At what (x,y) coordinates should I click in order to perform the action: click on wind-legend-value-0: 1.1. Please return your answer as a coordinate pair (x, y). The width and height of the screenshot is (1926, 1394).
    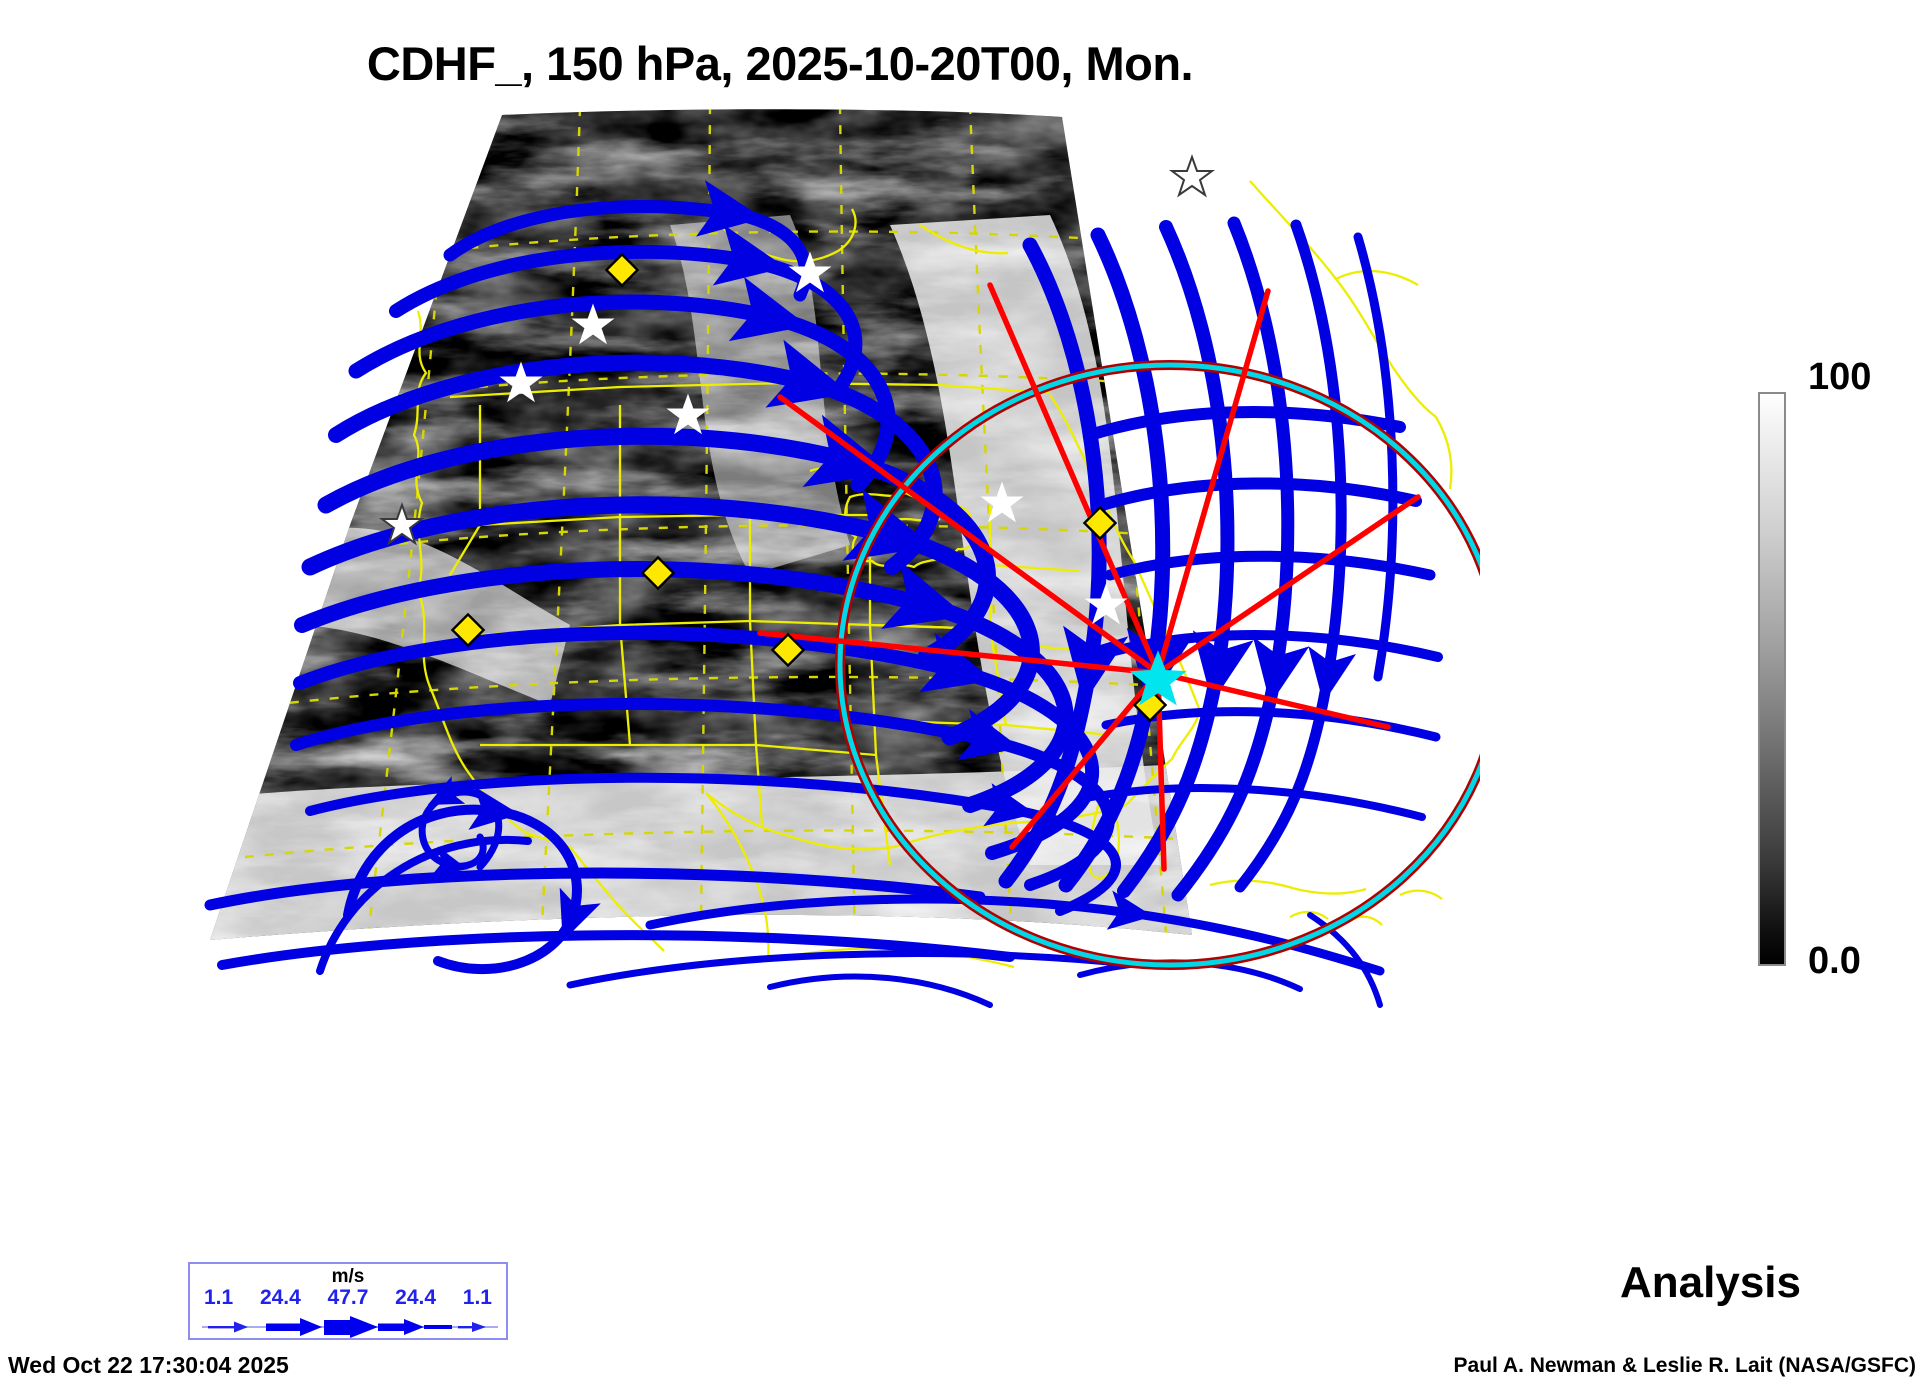
    Looking at the image, I should click on (219, 1297).